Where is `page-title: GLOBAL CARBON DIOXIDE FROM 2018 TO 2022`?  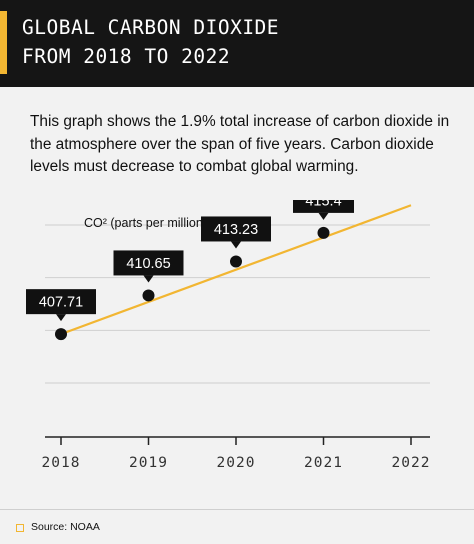
page-title: GLOBAL CARBON DIOXIDE FROM 2018 TO 2022 is located at coordinates (242, 42).